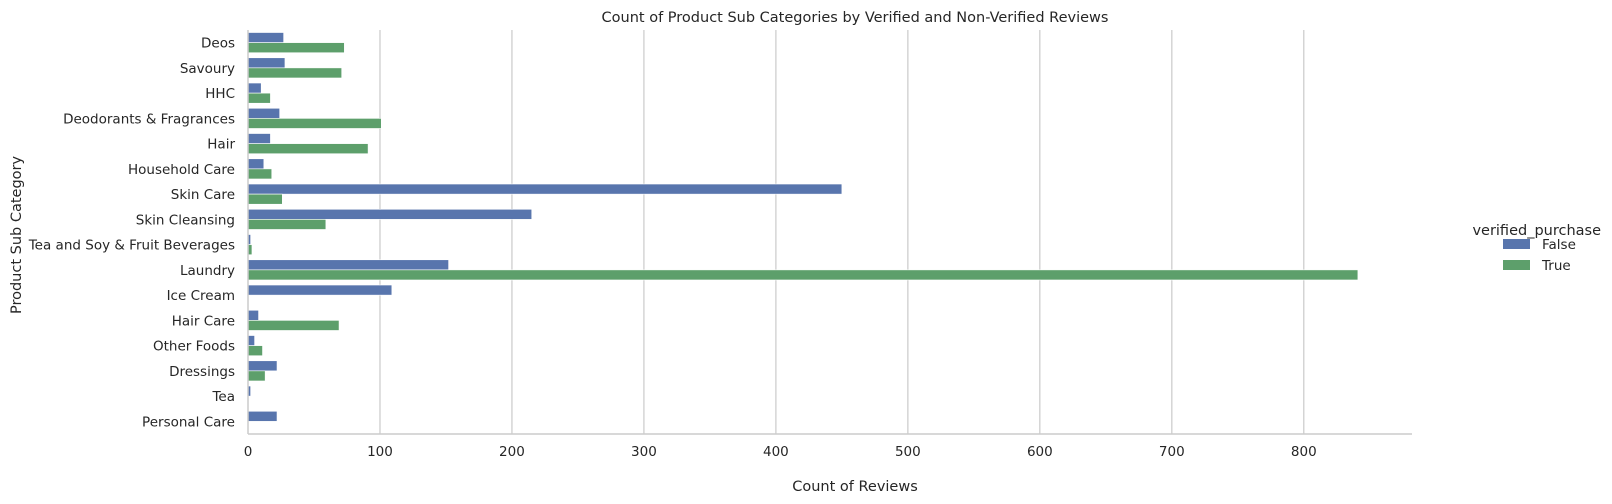 This screenshot has height=504, width=1612. What do you see at coordinates (855, 487) in the screenshot?
I see `x-axis-label: Count of Reviews` at bounding box center [855, 487].